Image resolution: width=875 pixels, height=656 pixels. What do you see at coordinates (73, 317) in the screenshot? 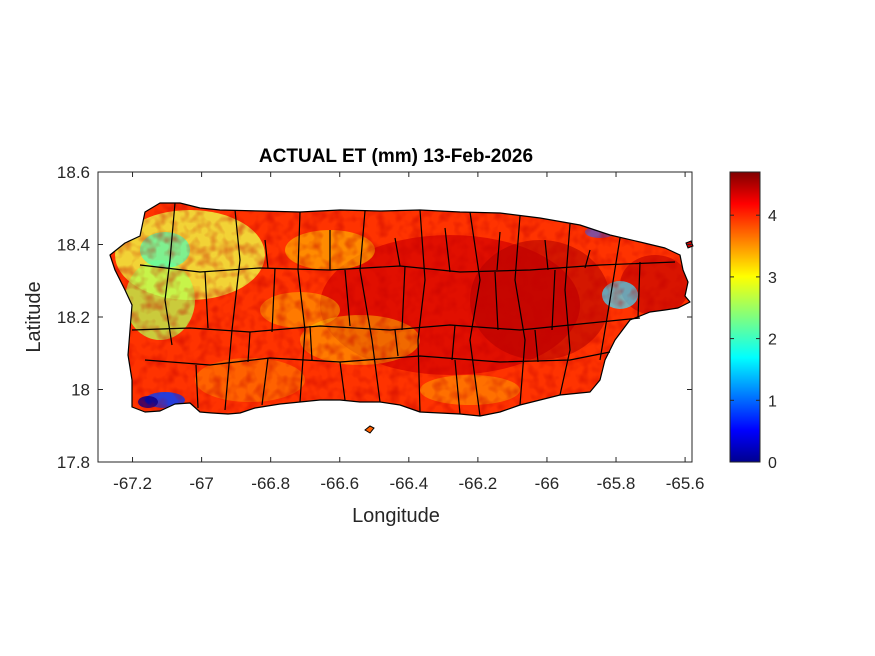
I see `y-tick-label: 18.2` at bounding box center [73, 317].